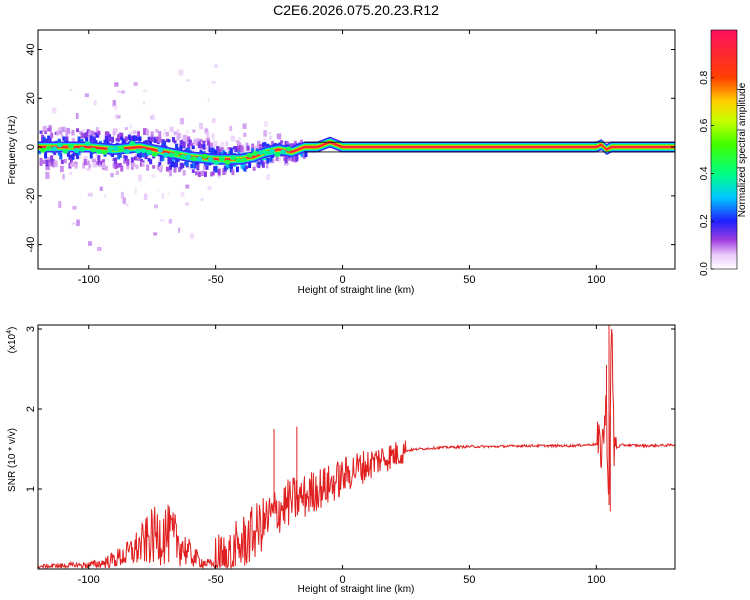  What do you see at coordinates (216, 280) in the screenshot?
I see `spectrogram-xtick-label: -50` at bounding box center [216, 280].